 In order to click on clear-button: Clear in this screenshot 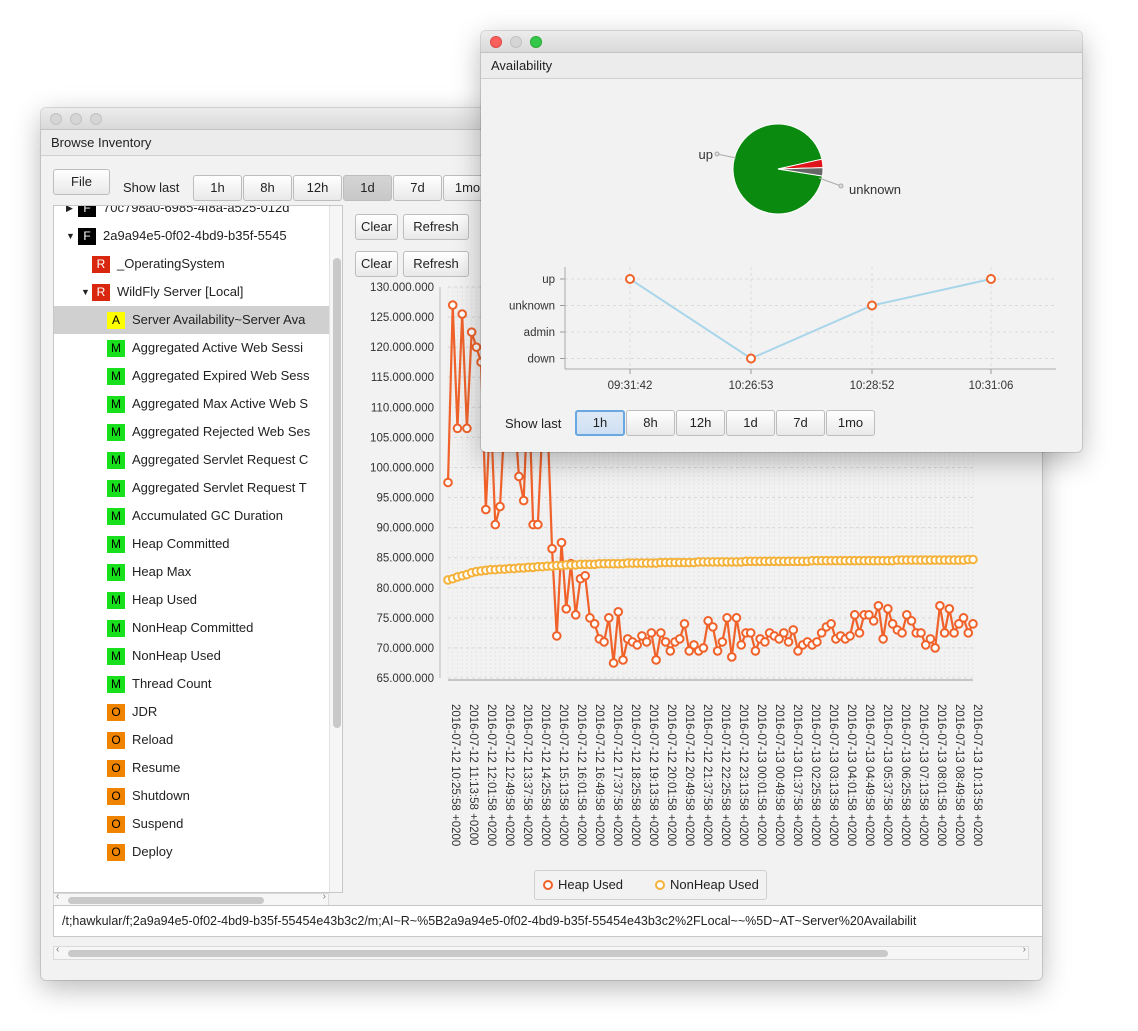, I will do `click(376, 227)`.